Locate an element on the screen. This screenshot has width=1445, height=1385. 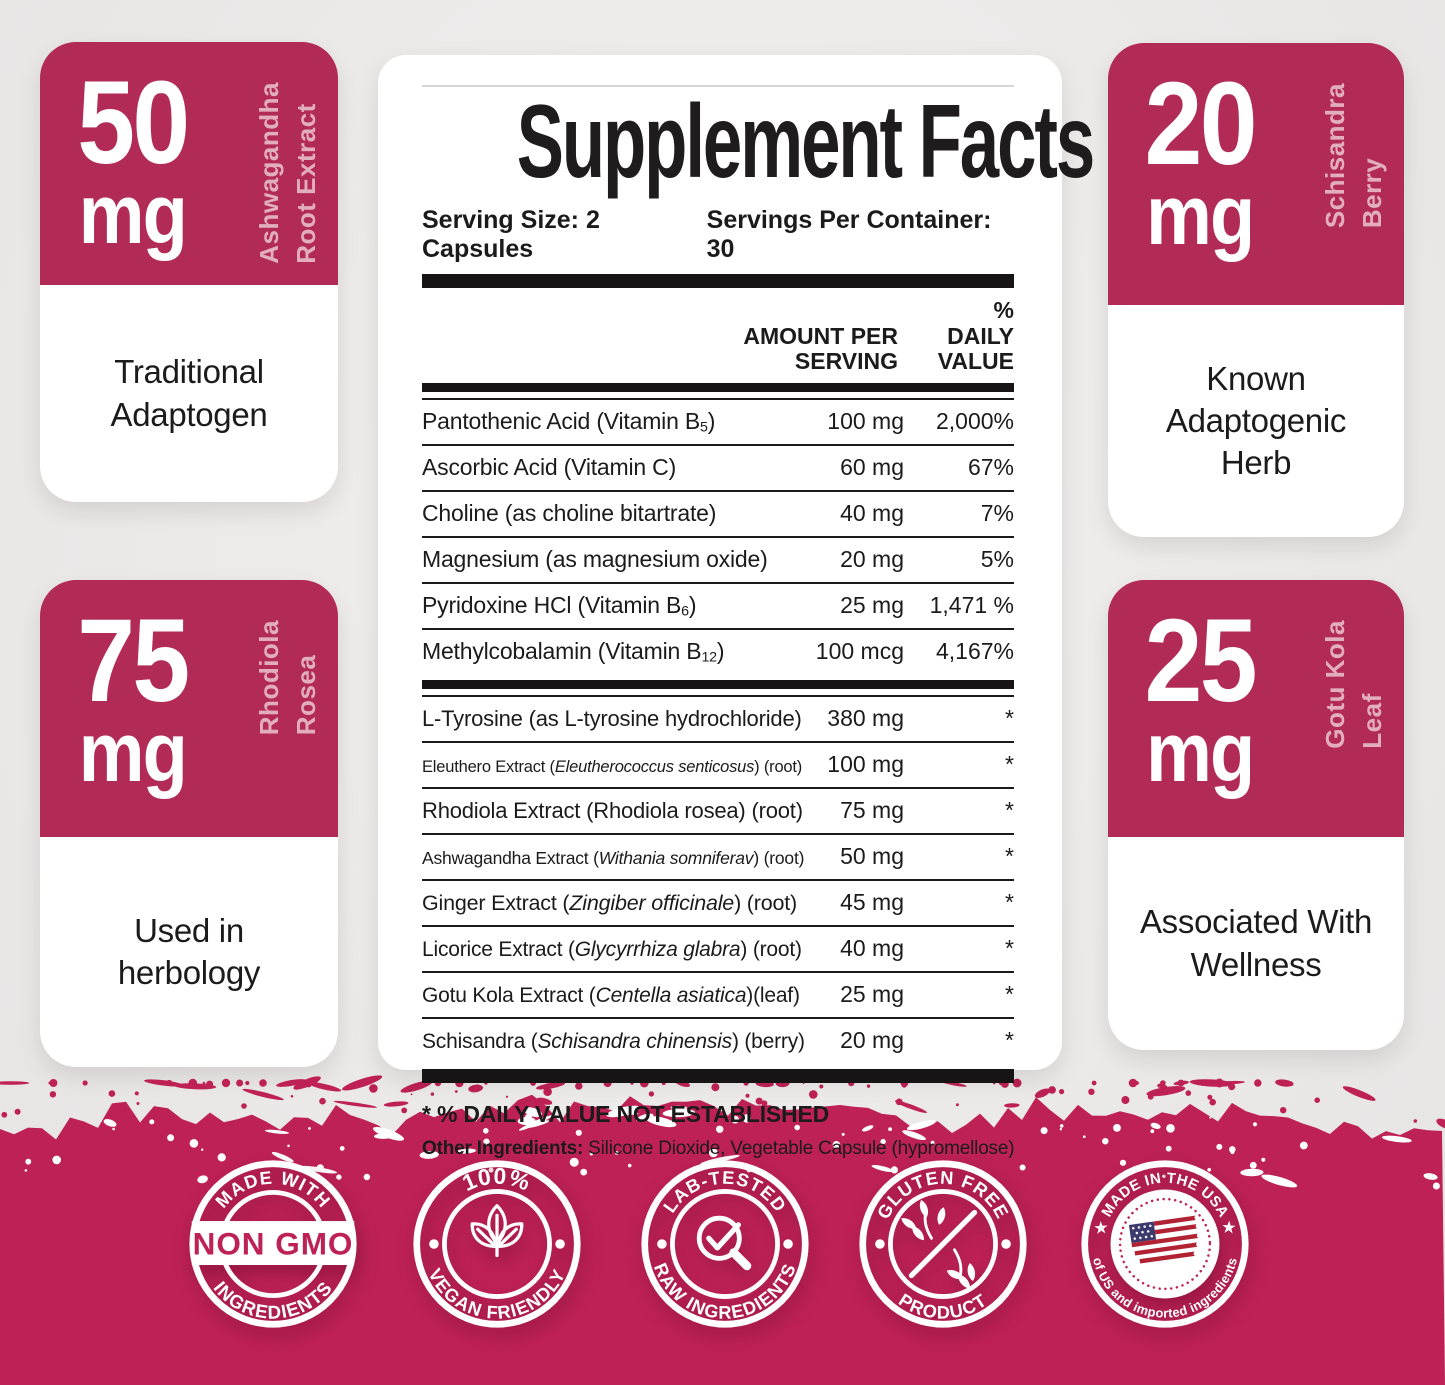
ingredient-name: Choline (as choline bitartrate) is located at coordinates (569, 513).